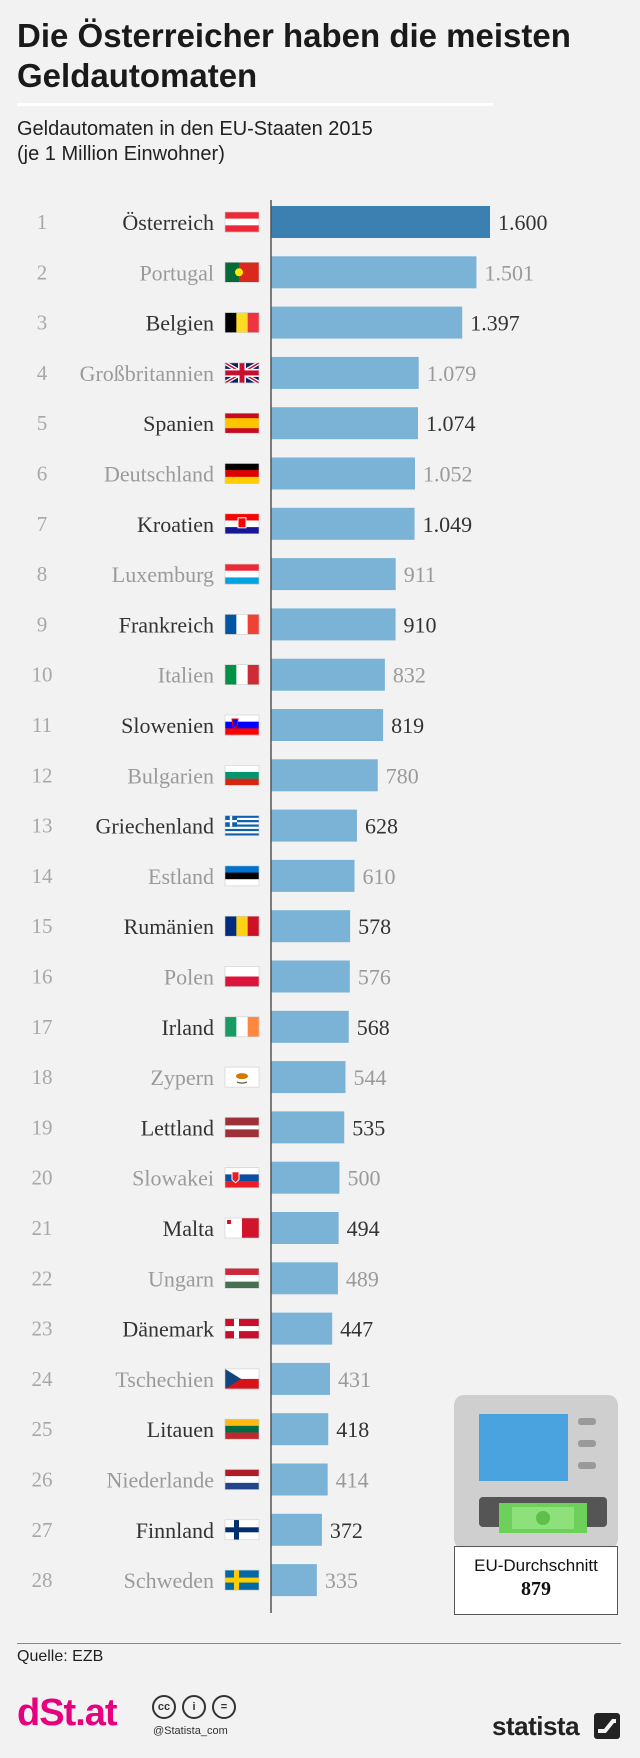  I want to click on footer-divider, so click(319, 1643).